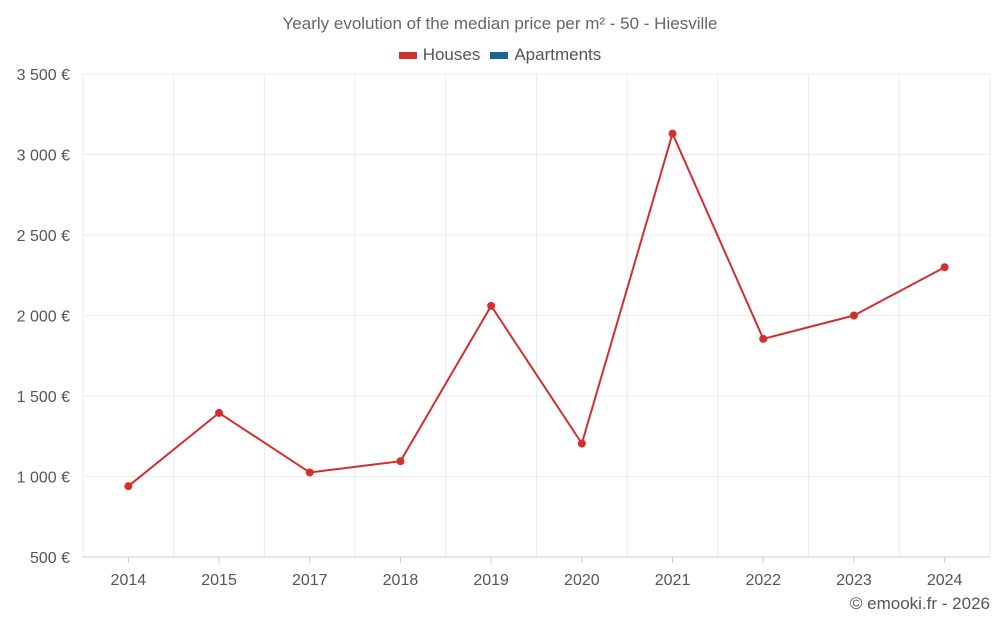 The image size is (1000, 625). Describe the element at coordinates (50, 558) in the screenshot. I see `y-tick-label: 500 €` at that location.